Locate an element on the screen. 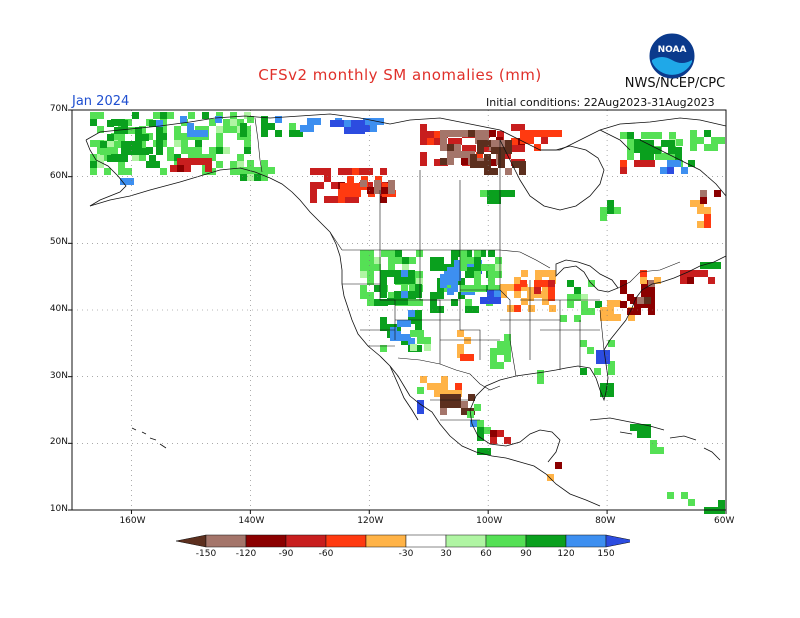  legend-label: 120 is located at coordinates (566, 554).